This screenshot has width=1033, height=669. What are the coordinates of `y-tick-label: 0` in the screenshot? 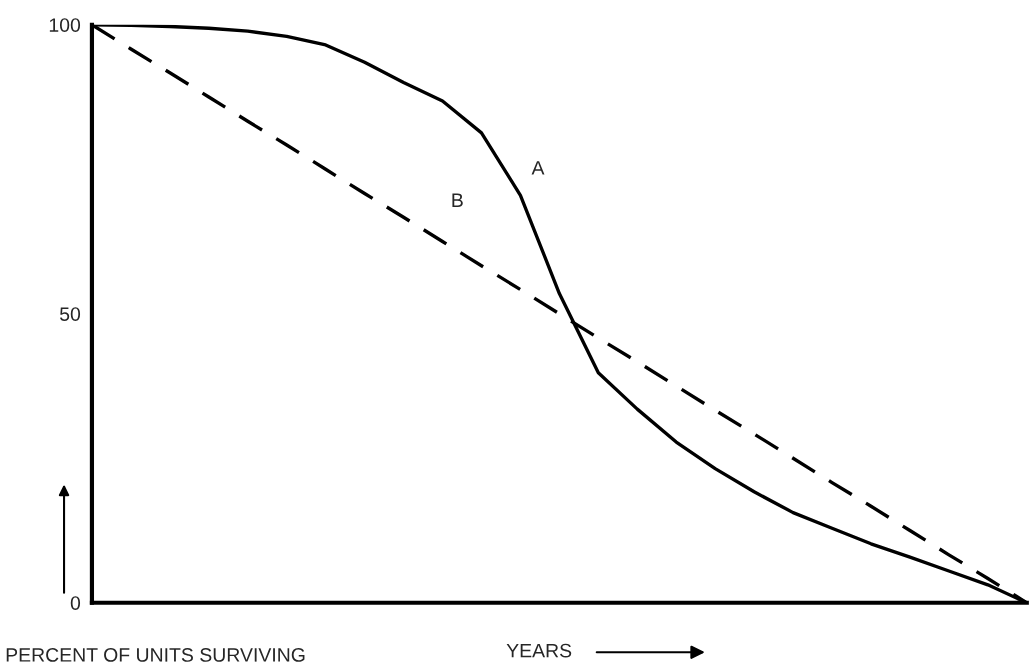 It's located at (75, 603).